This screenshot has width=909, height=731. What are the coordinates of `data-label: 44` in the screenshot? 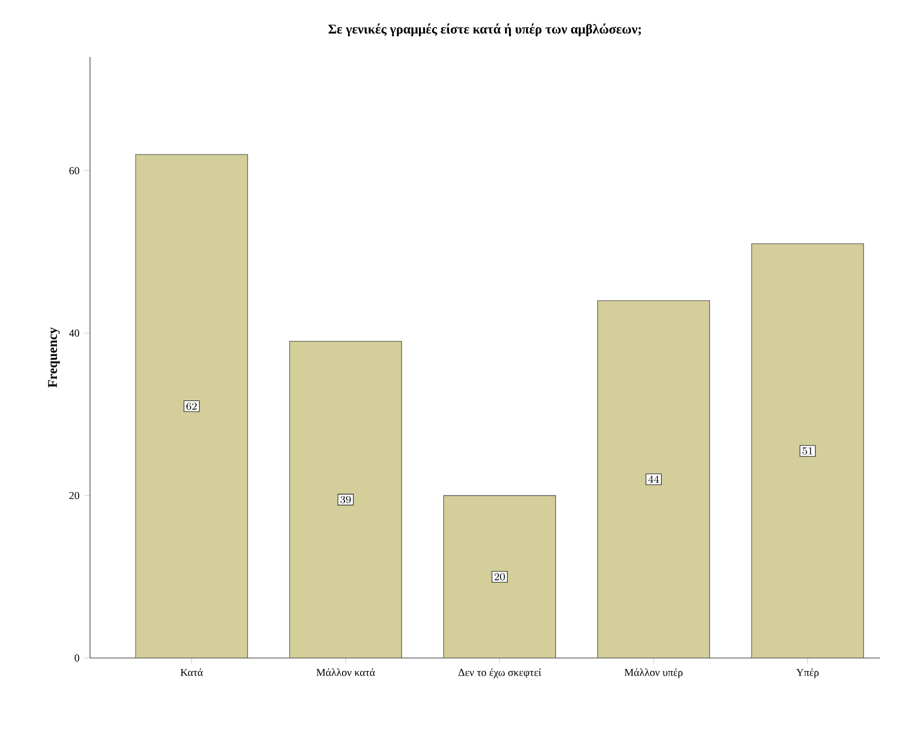 It's located at (653, 479).